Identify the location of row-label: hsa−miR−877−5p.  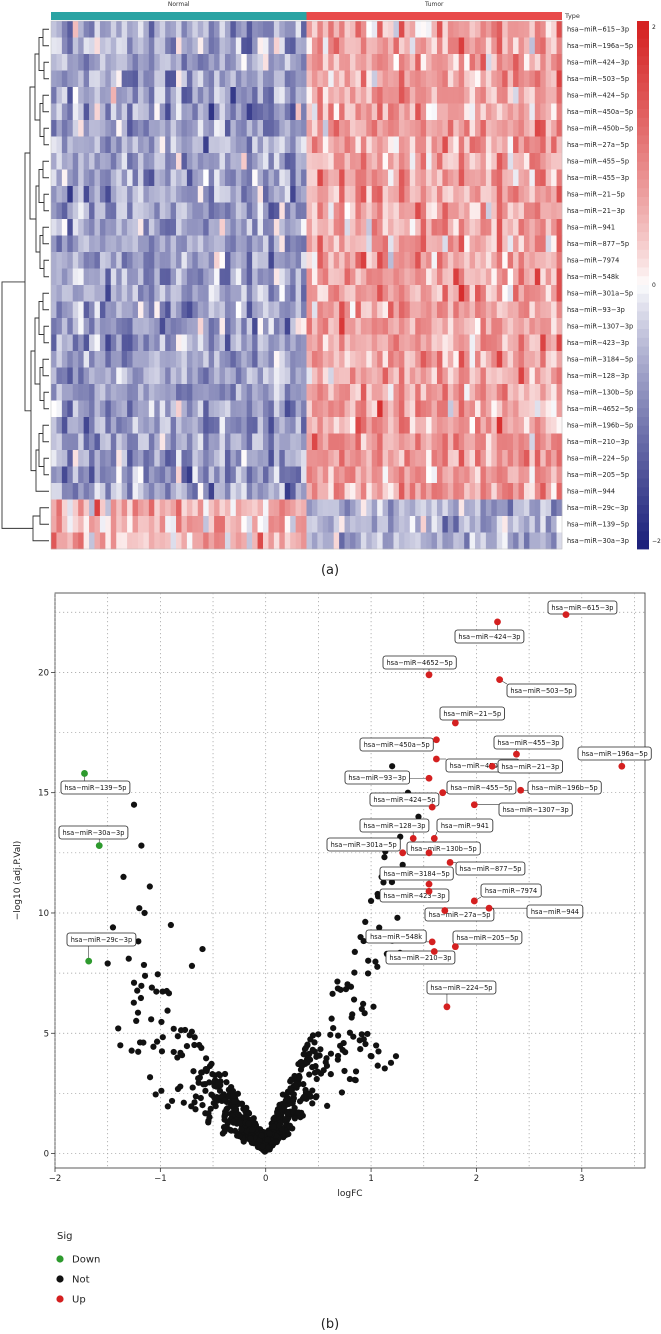
(598, 244).